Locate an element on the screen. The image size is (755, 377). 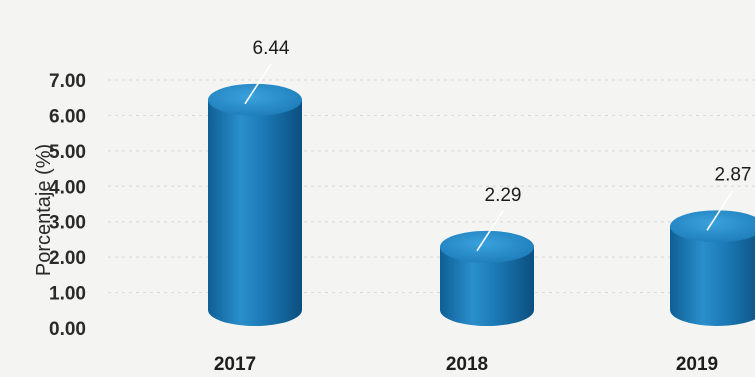
data-label: 2.87 is located at coordinates (733, 174).